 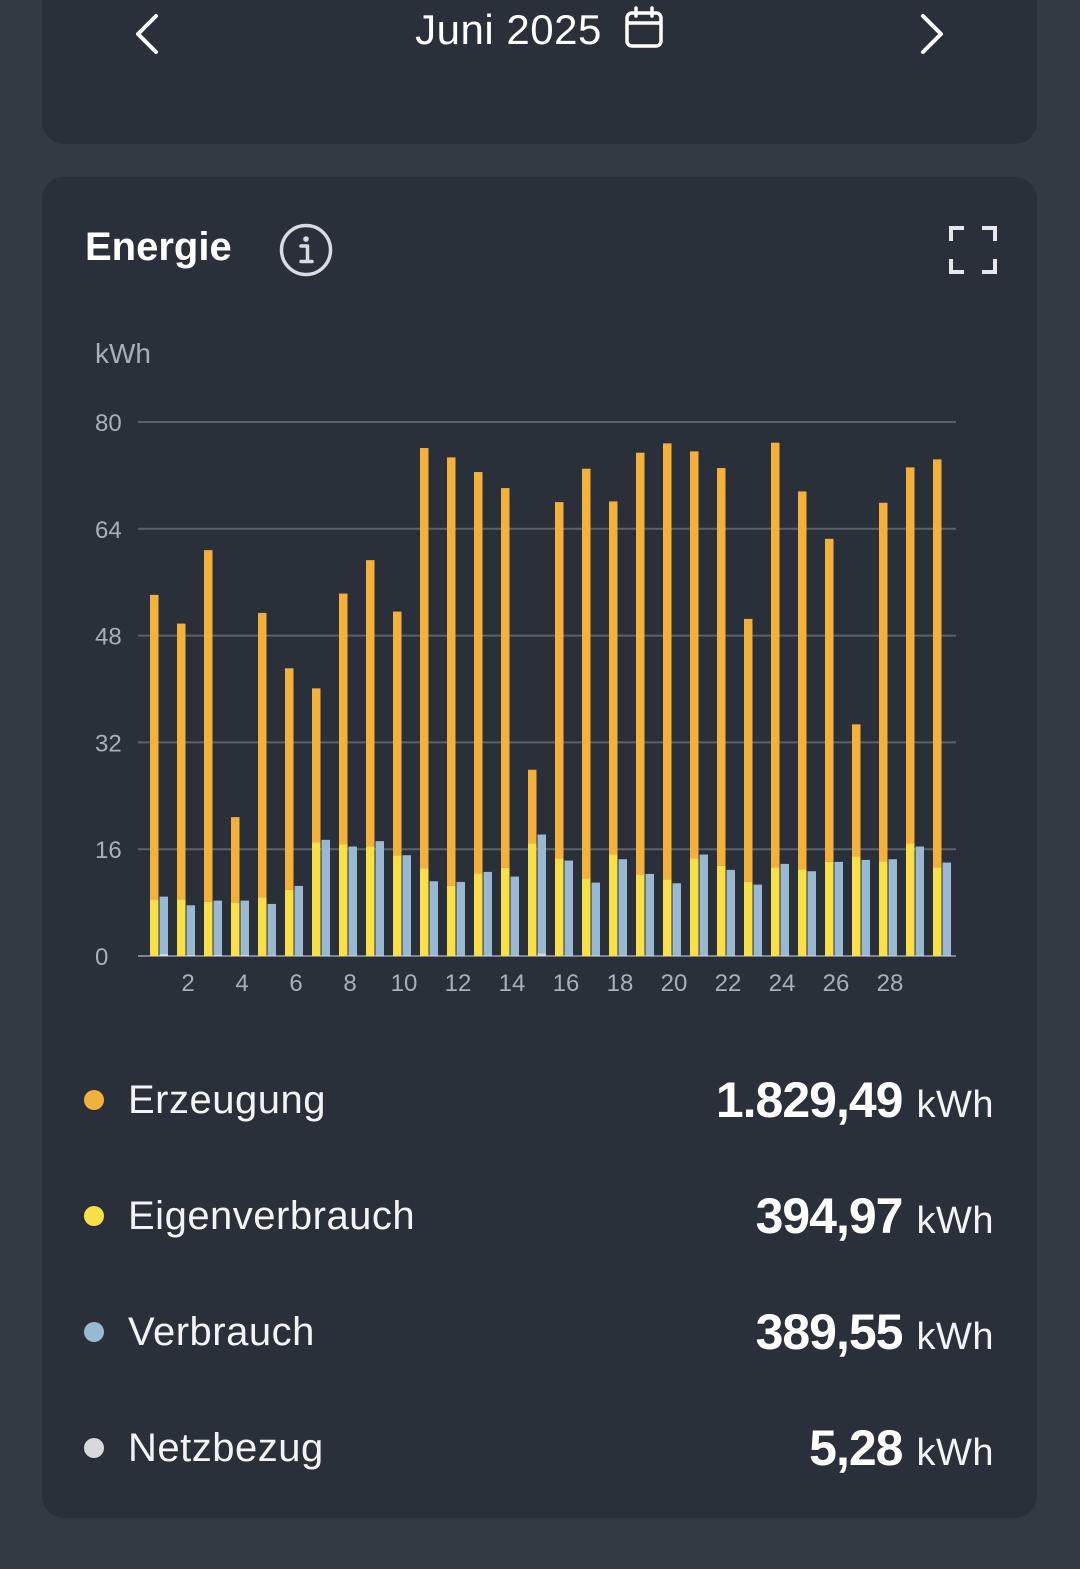 I want to click on y-tick-label: 48, so click(x=108, y=637).